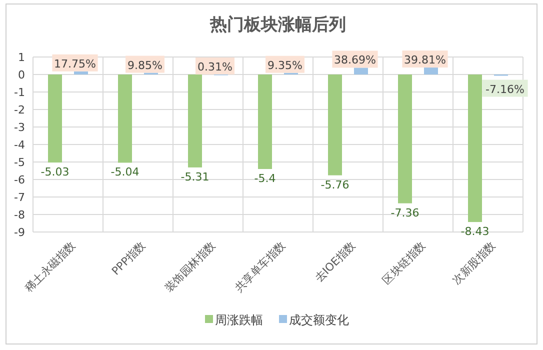 This screenshot has height=350, width=543. What do you see at coordinates (128, 258) in the screenshot?
I see `x-tick-label: PPP指数` at bounding box center [128, 258].